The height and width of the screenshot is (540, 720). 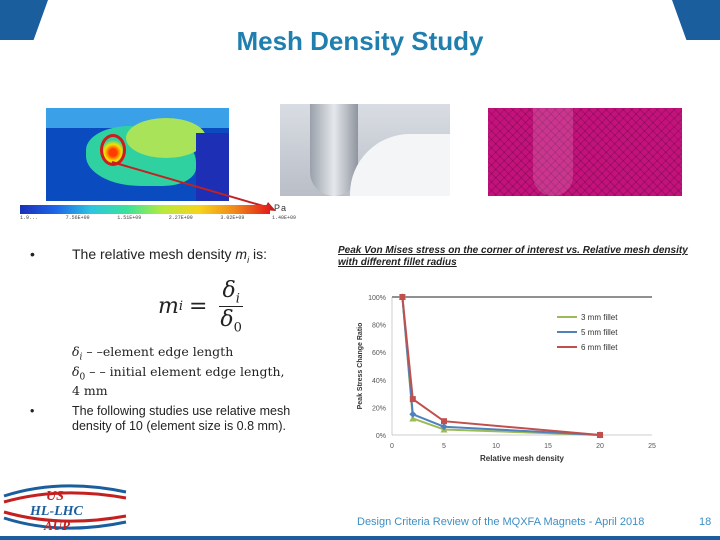 I want to click on cad-fillet-image, so click(x=365, y=150).